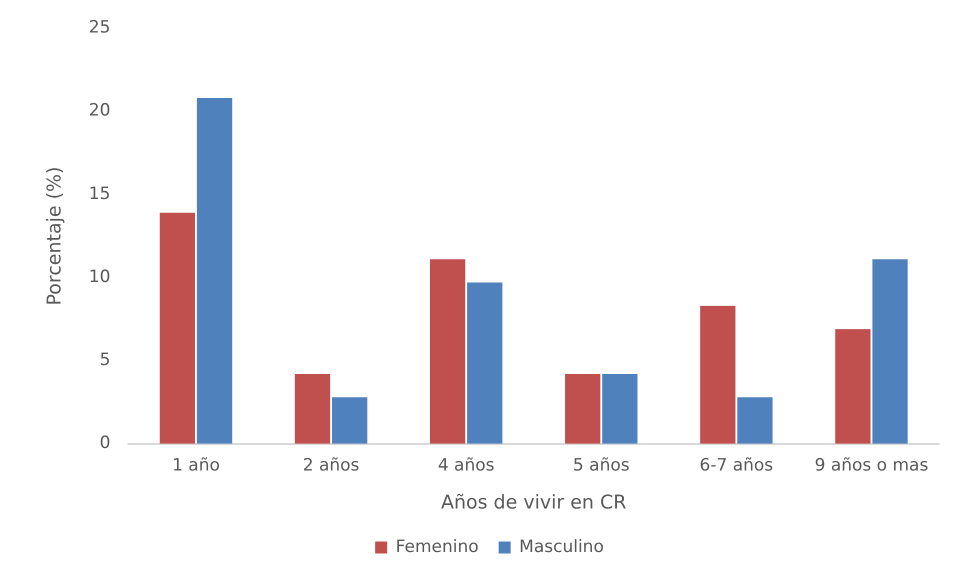  Describe the element at coordinates (99, 194) in the screenshot. I see `y-tick-label: 15` at that location.